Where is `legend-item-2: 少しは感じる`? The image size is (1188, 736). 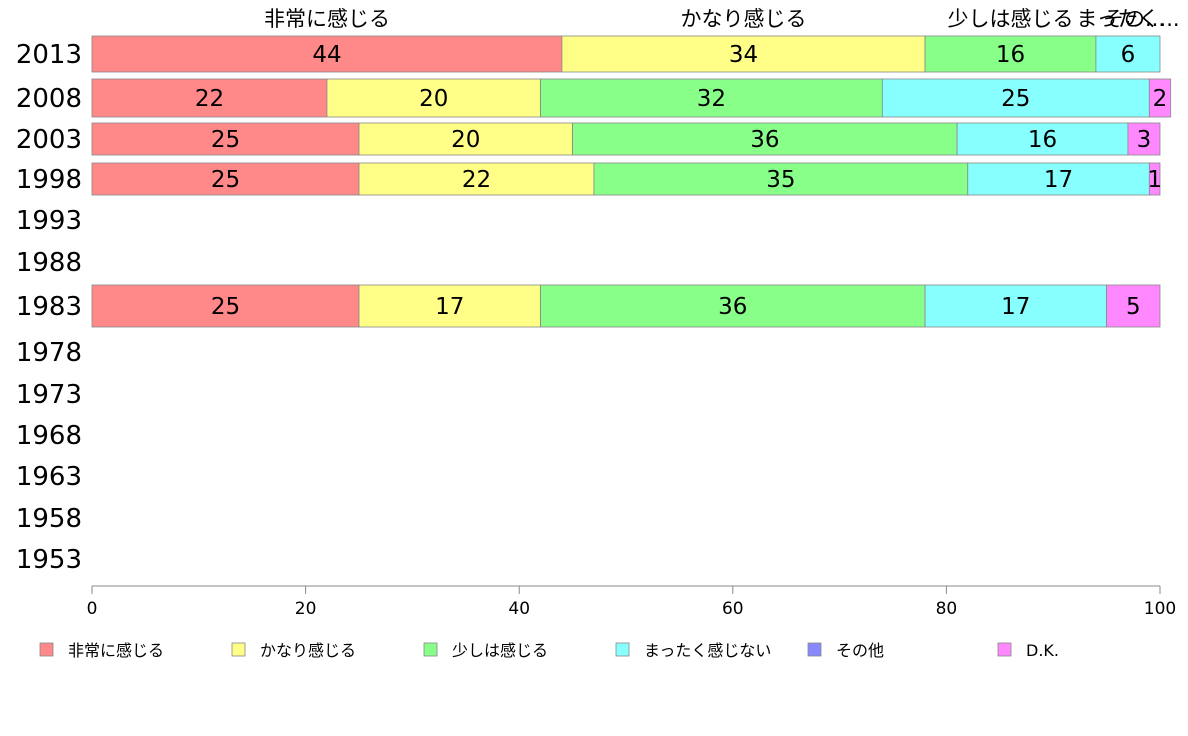 legend-item-2: 少しは感じる is located at coordinates (485, 650).